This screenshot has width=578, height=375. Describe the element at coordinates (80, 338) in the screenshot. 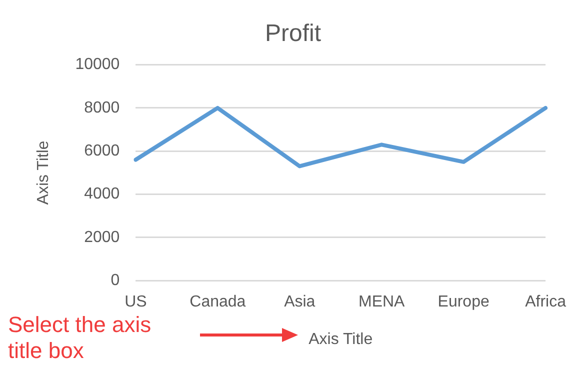

I see `text: Select the axis title box` at that location.